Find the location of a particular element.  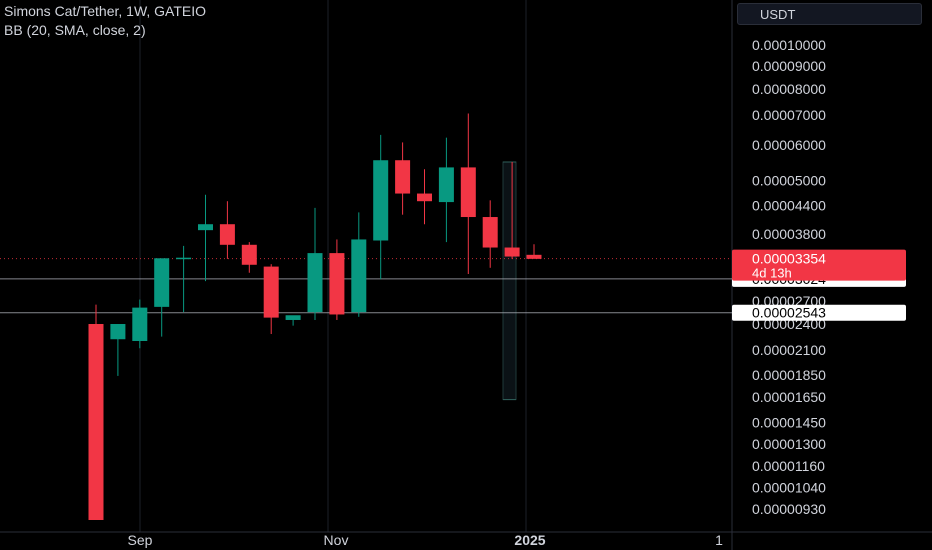

price-tick-label: 0.00004400 is located at coordinates (789, 206).